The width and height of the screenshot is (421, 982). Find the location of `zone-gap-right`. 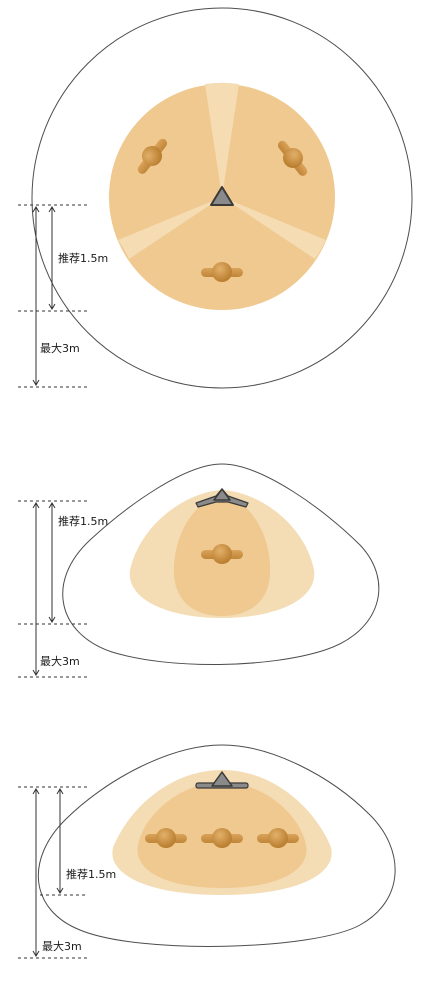

zone-gap-right is located at coordinates (274, 228).